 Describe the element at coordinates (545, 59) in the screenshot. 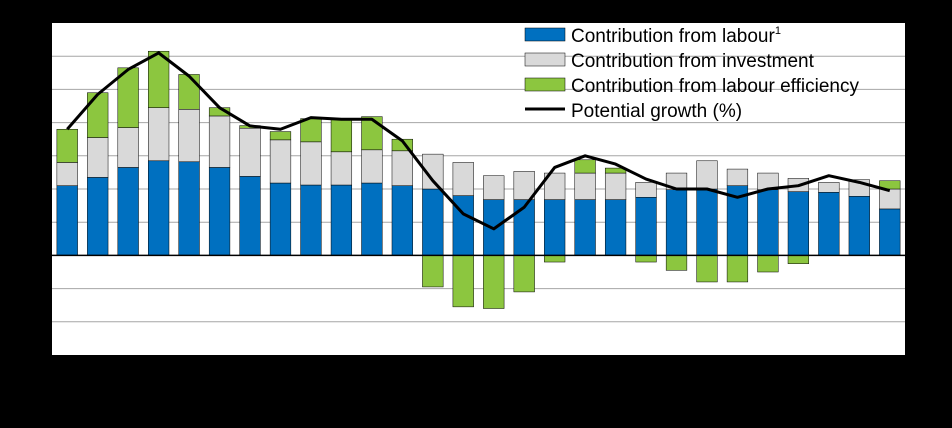

I see `legend-swatch-investment` at that location.